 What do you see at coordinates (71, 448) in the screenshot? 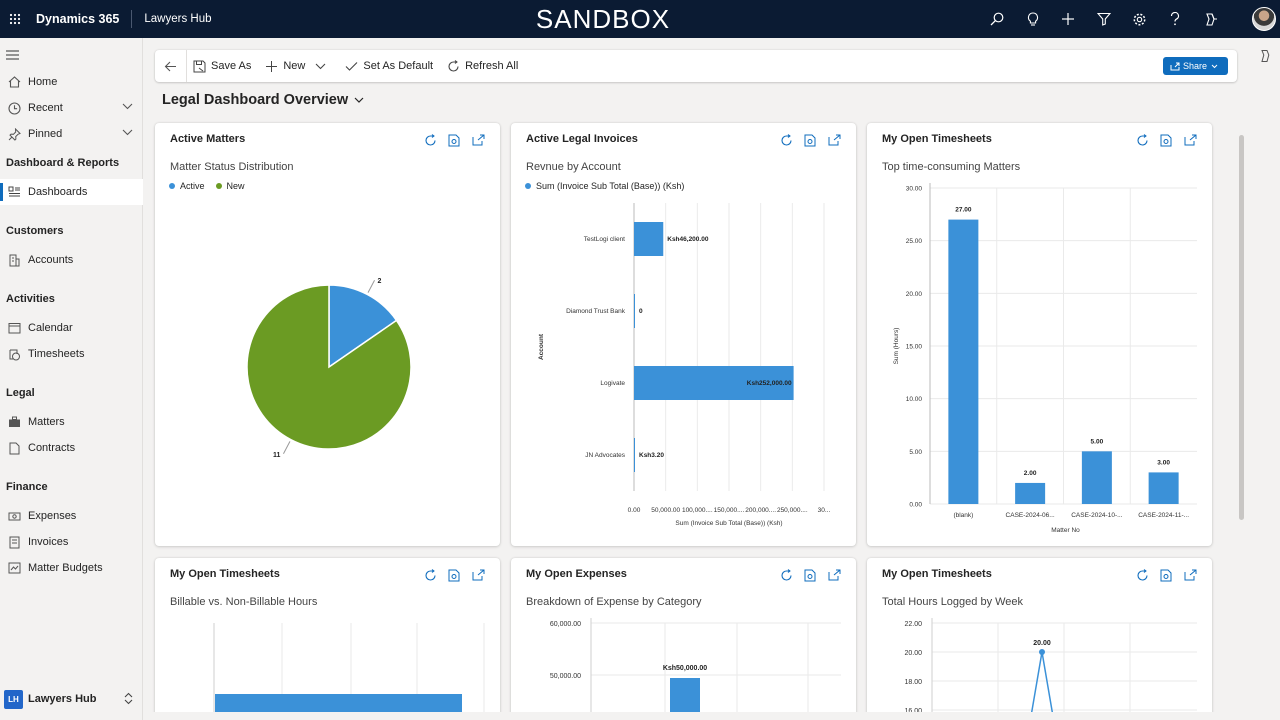
I see `sidebar-item-contracts: Contracts` at bounding box center [71, 448].